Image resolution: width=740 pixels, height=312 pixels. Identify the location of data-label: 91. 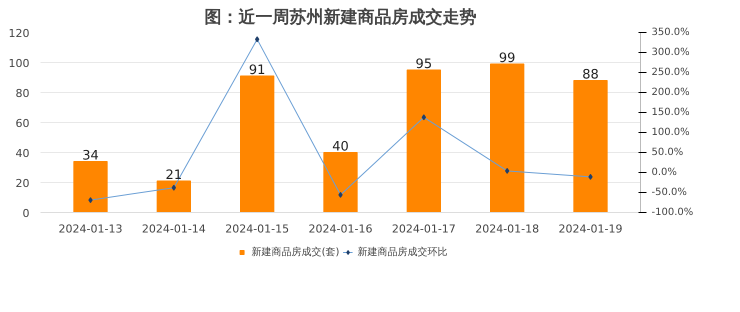
(257, 70).